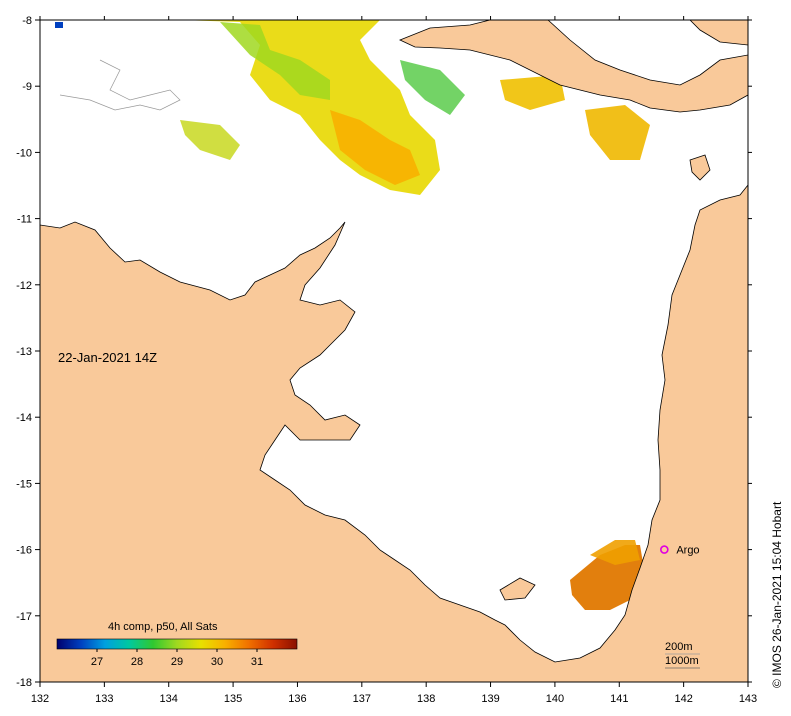 Image resolution: width=791 pixels, height=716 pixels. I want to click on land-northeast-corner, so click(718, 33).